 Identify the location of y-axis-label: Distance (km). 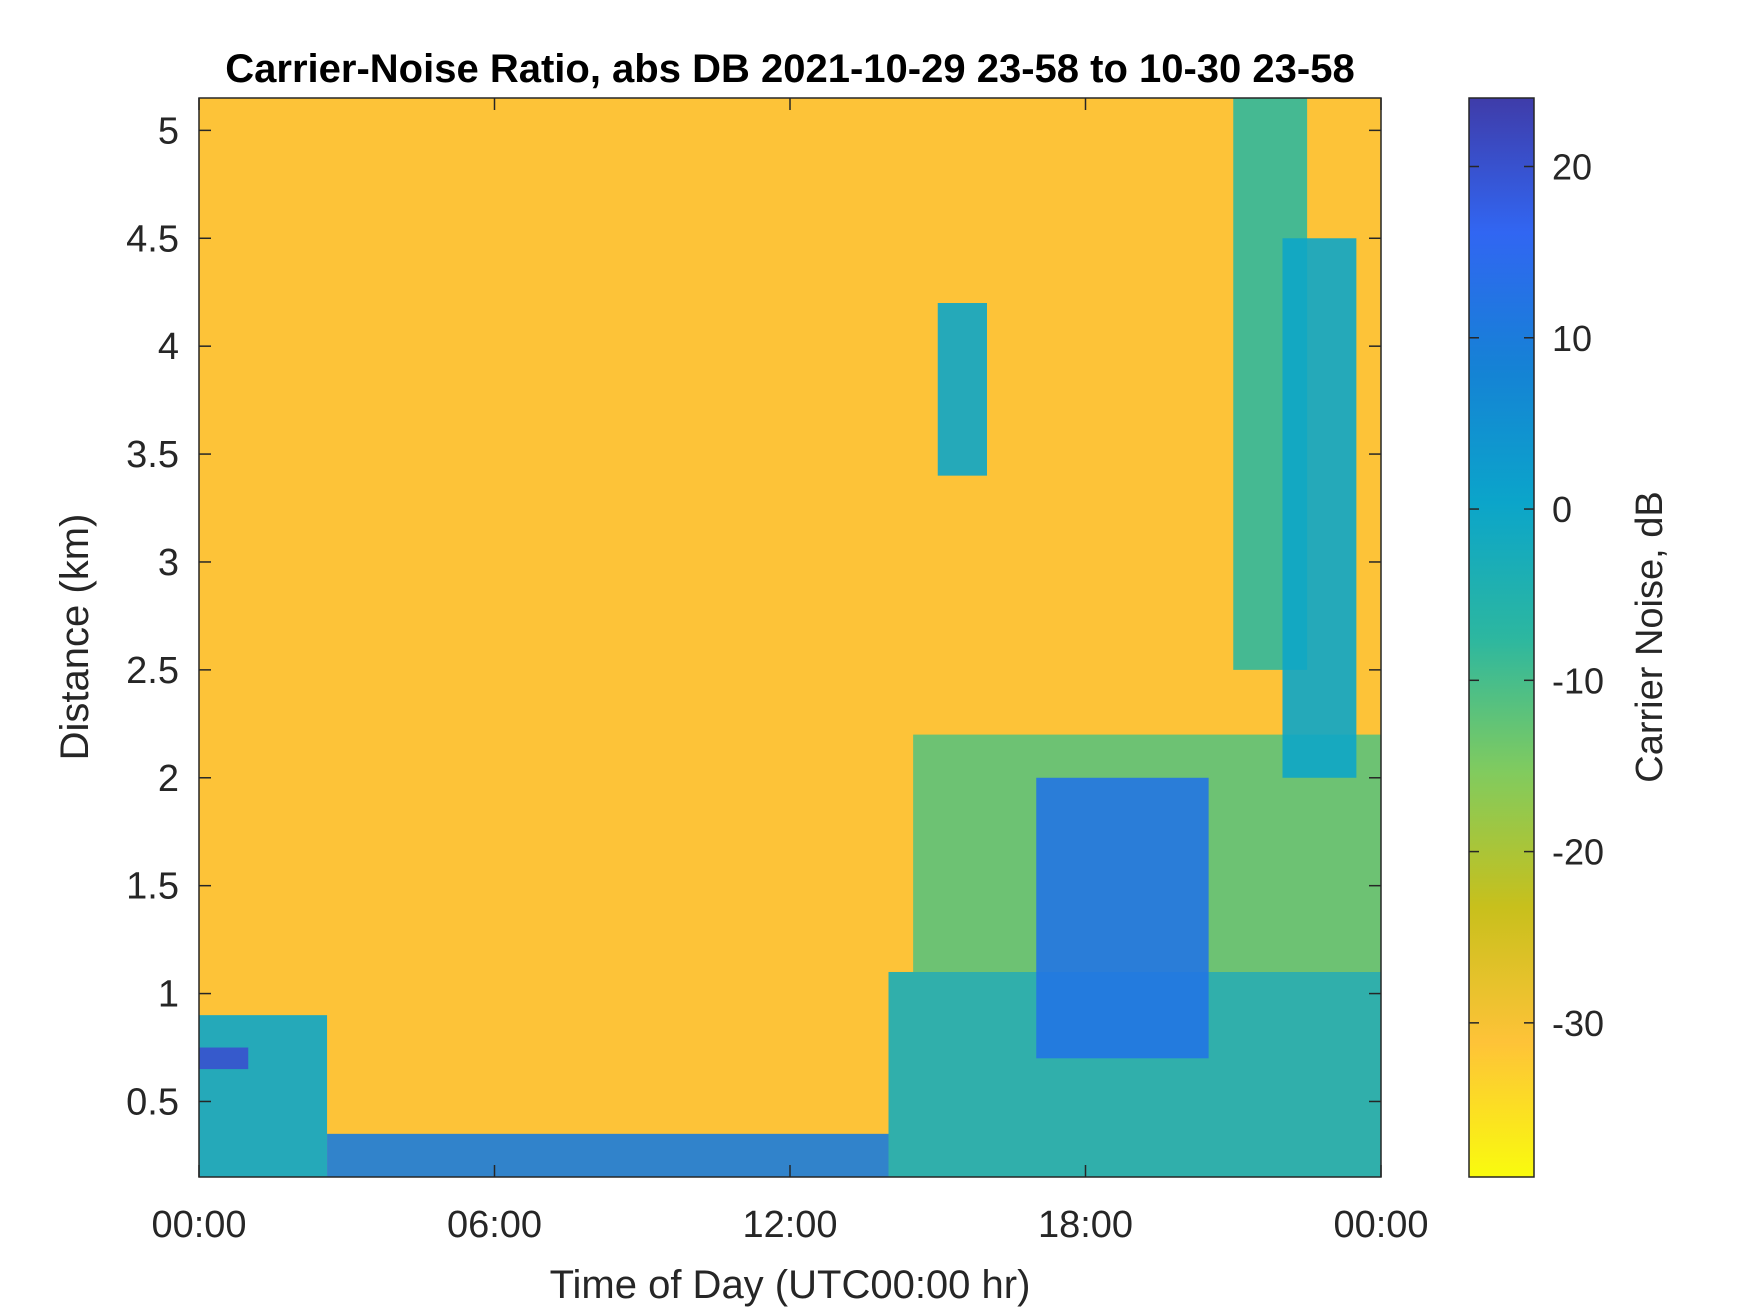
(75, 637).